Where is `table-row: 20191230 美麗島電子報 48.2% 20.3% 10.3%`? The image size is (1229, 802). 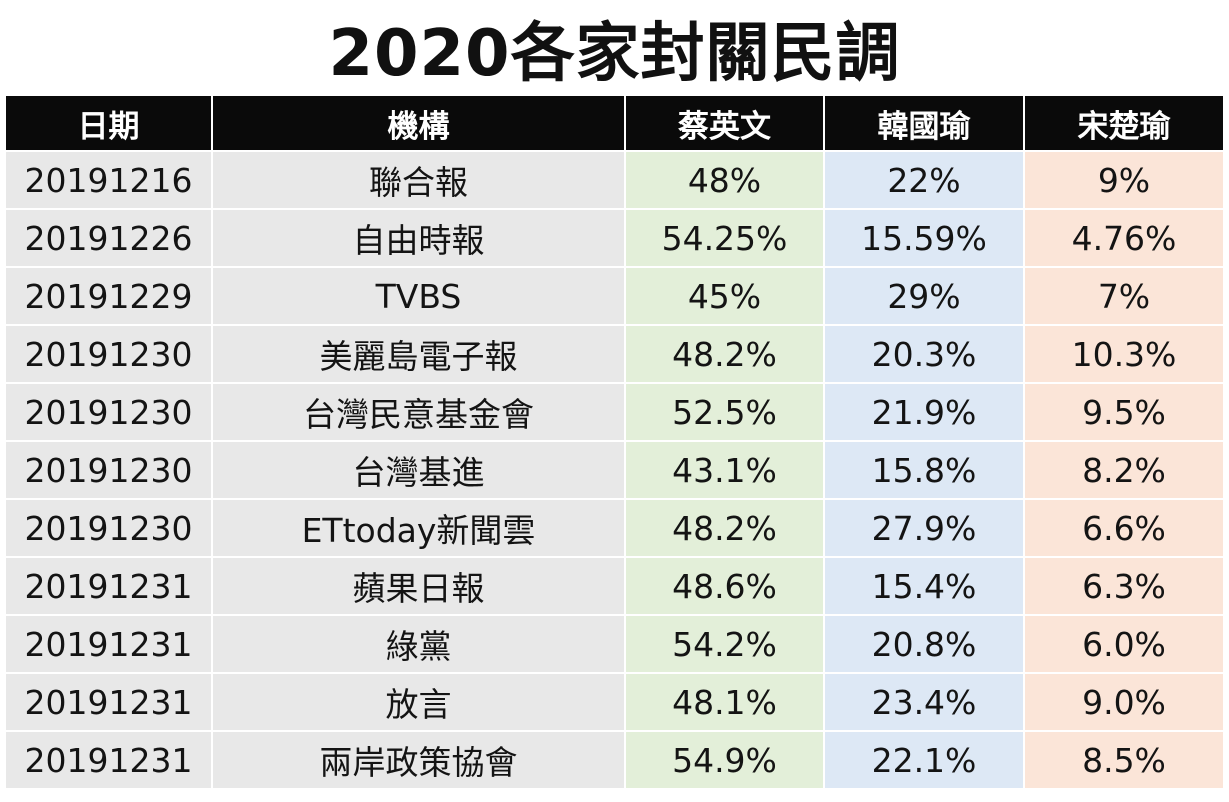 table-row: 20191230 美麗島電子報 48.2% 20.3% 10.3% is located at coordinates (614, 355).